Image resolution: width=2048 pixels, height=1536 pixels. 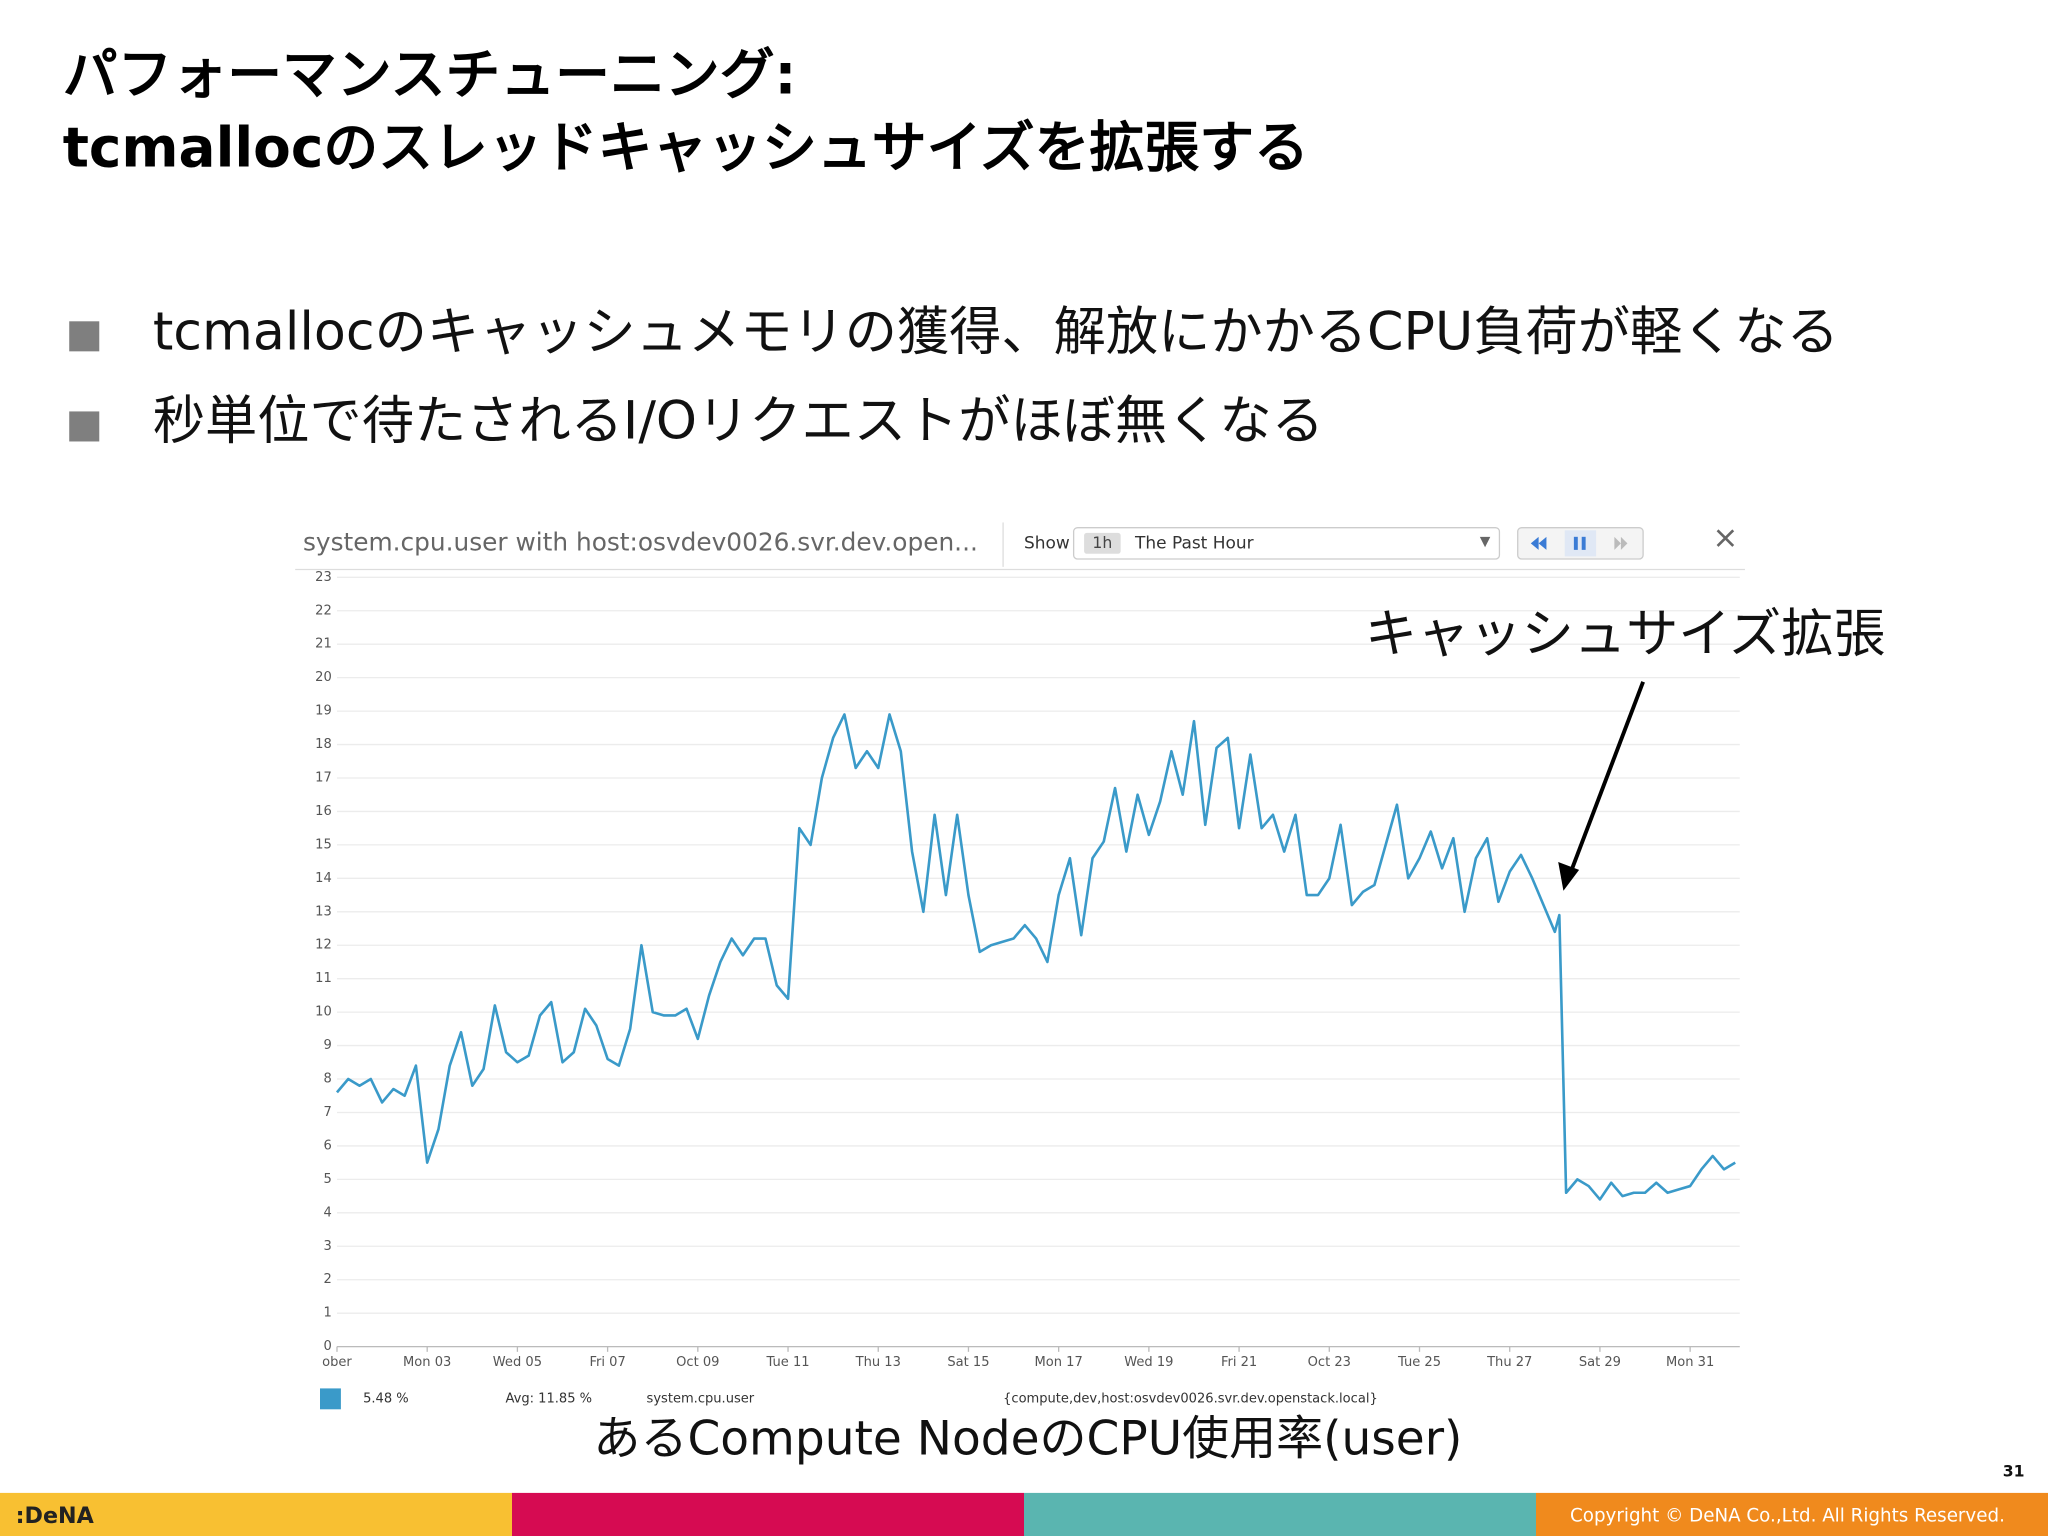 I want to click on legend-avg: Avg: 11.85 %, so click(x=548, y=1398).